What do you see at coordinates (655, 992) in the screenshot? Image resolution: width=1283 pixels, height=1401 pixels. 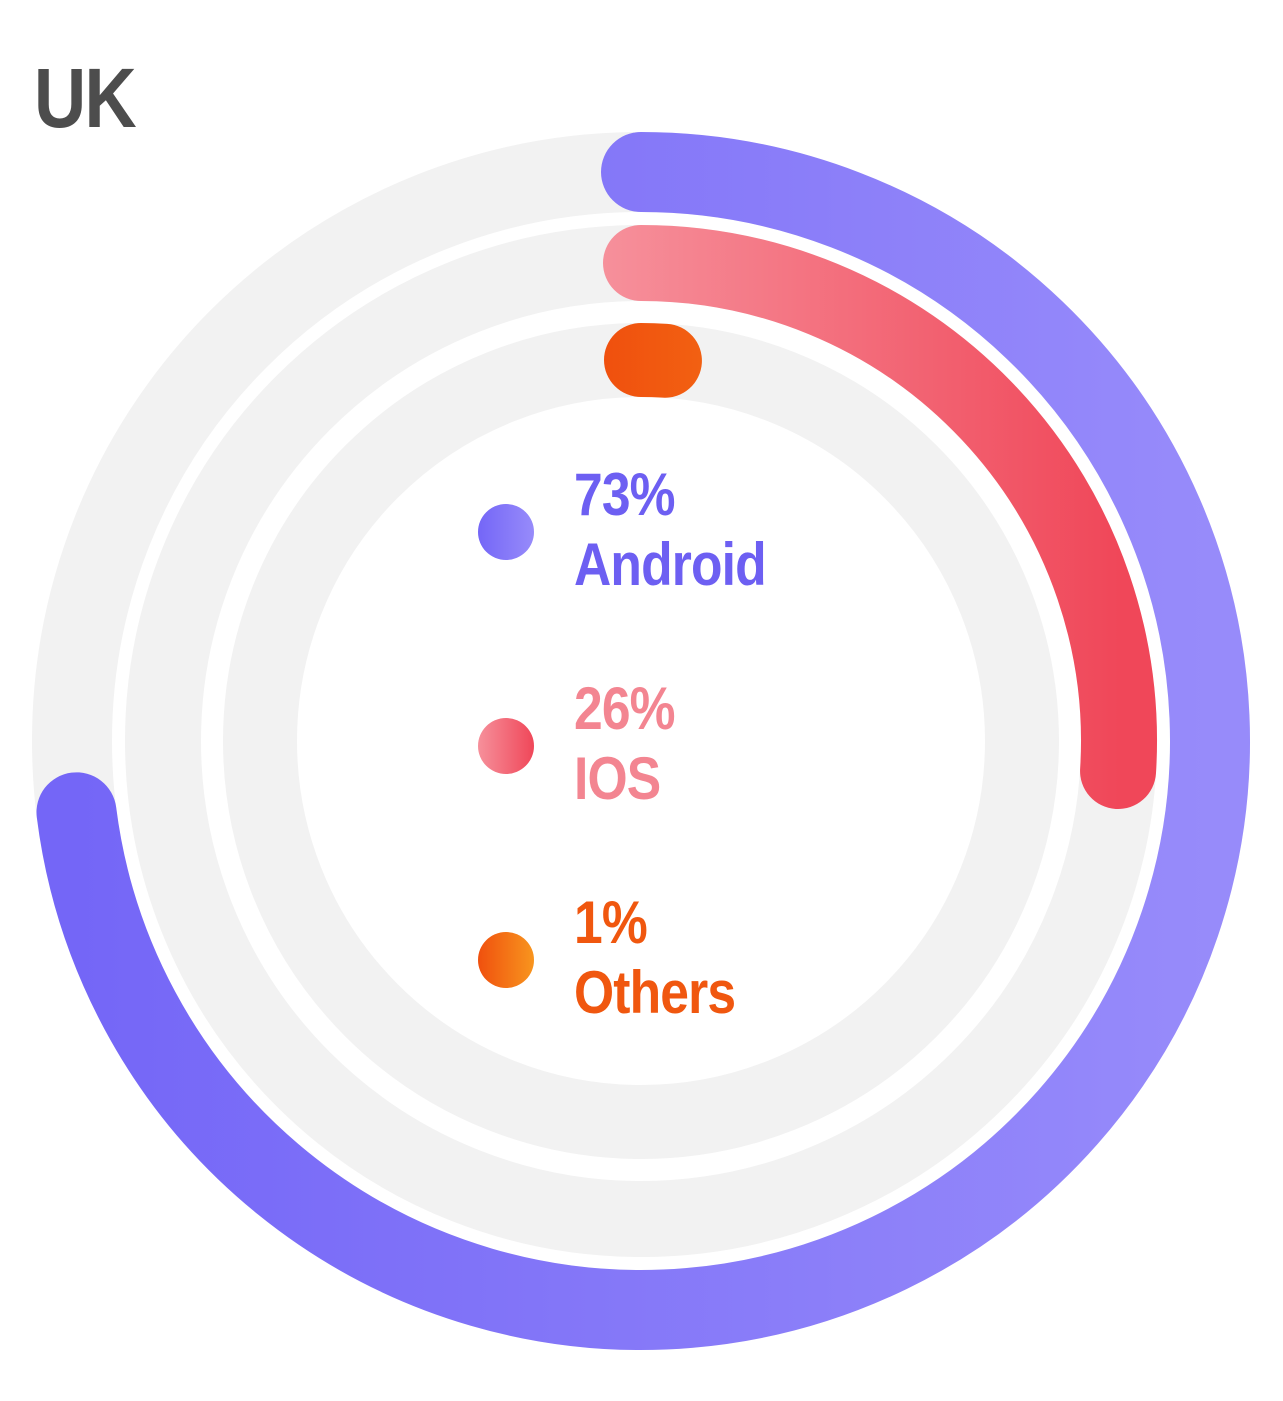 I see `others-series-label: Others` at bounding box center [655, 992].